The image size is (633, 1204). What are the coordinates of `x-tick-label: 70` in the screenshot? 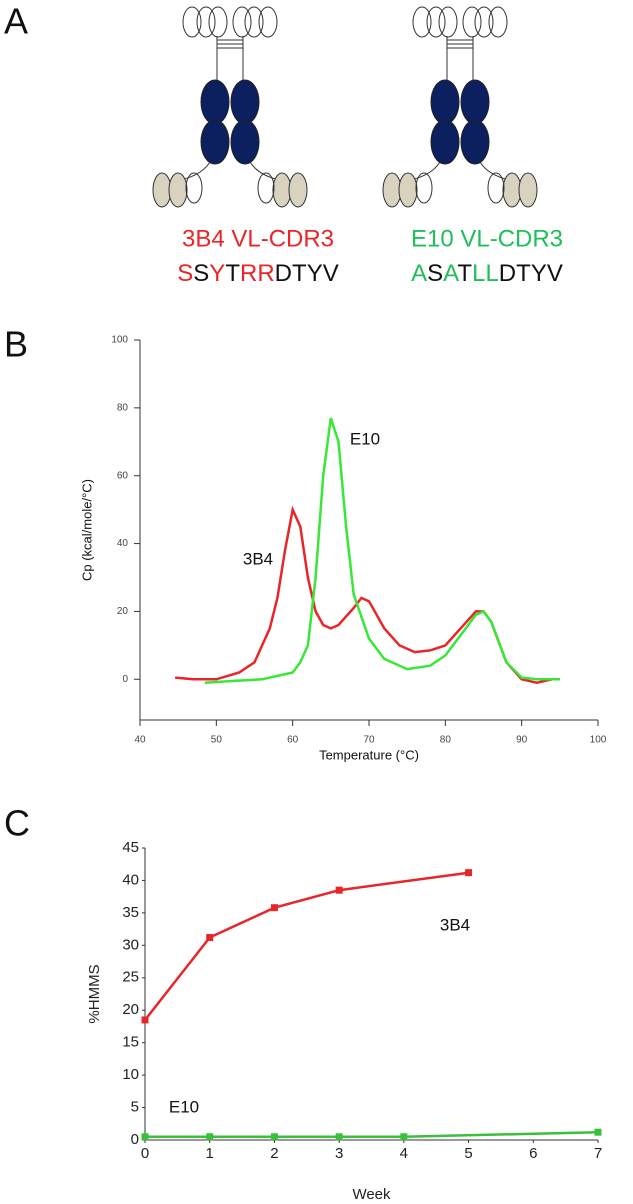 It's located at (369, 740).